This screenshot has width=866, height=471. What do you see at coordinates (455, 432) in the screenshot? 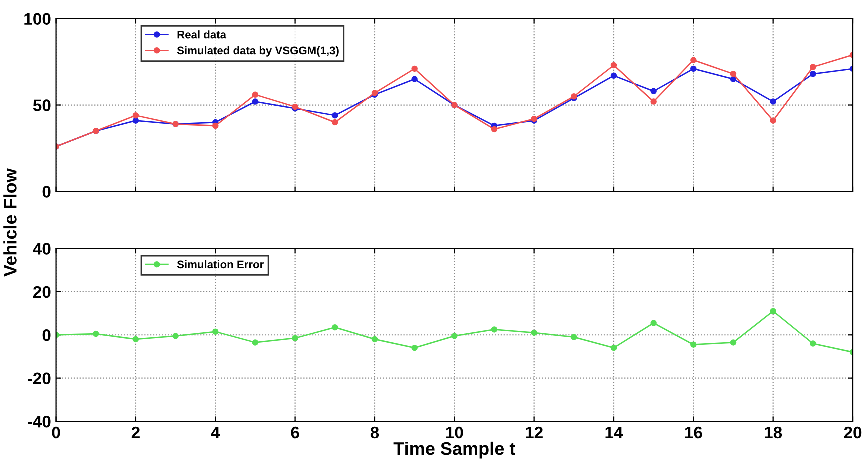
I see `x-tick-label: 10` at bounding box center [455, 432].